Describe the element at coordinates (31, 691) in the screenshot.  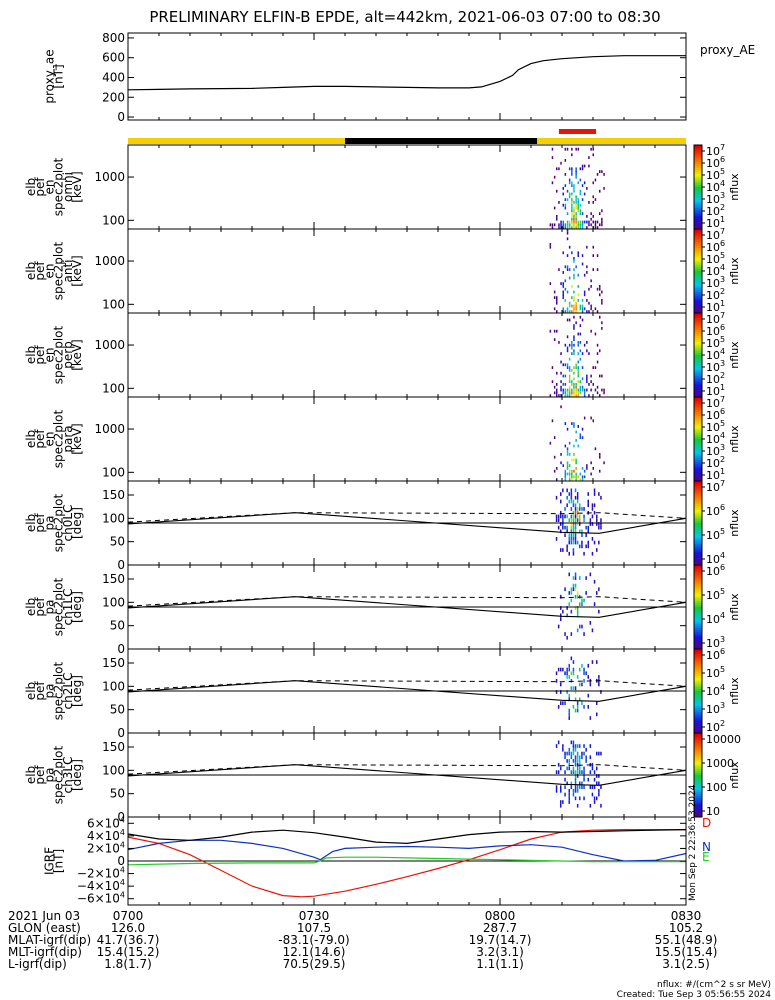
I see `y-axis-label-line: elb` at that location.